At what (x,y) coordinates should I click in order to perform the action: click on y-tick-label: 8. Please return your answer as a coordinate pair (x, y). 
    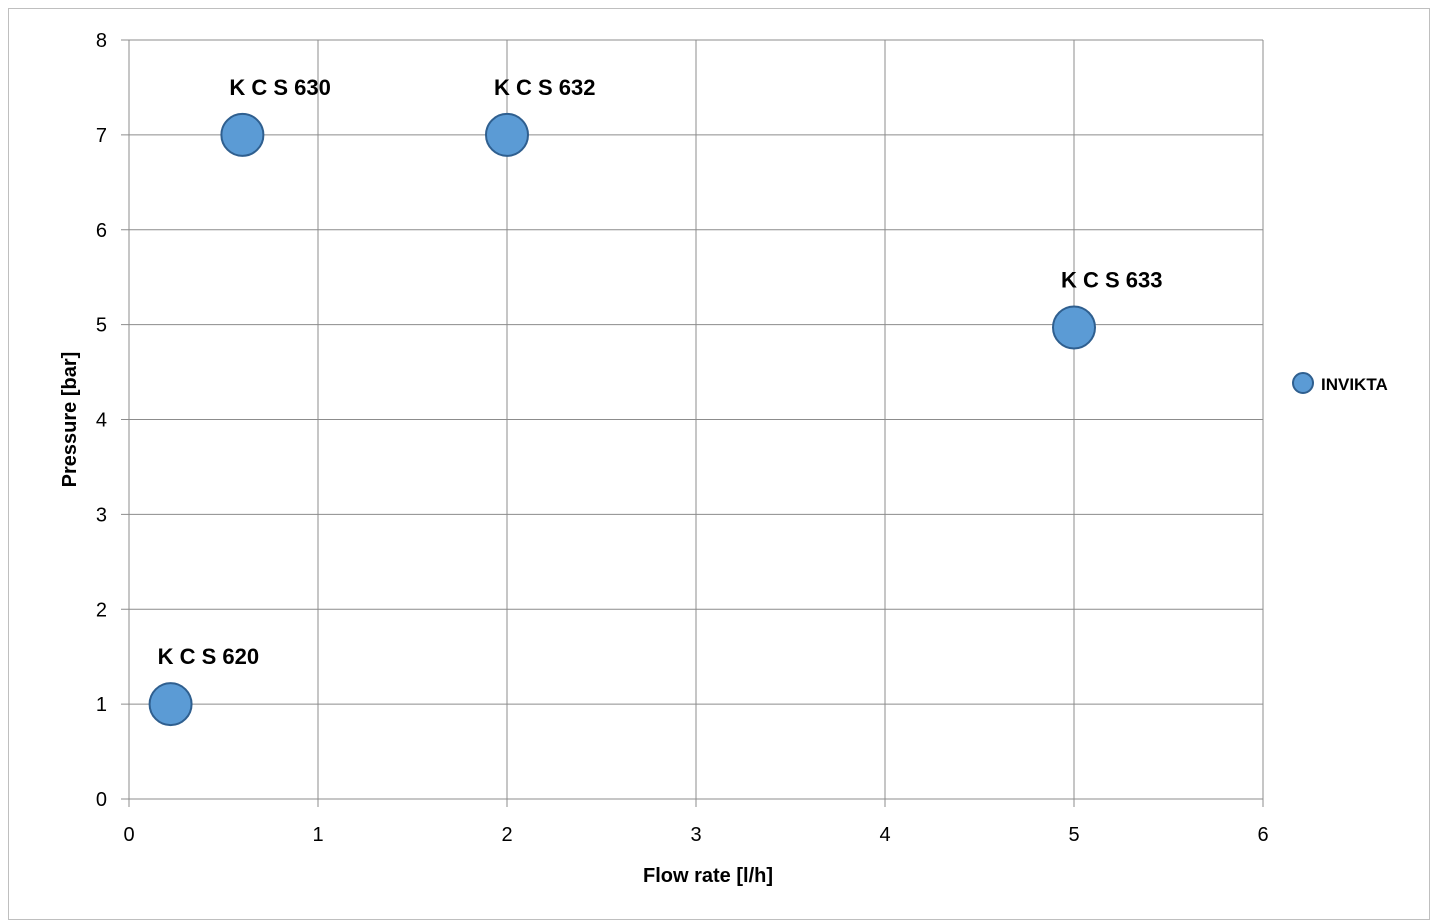
    Looking at the image, I should click on (101, 41).